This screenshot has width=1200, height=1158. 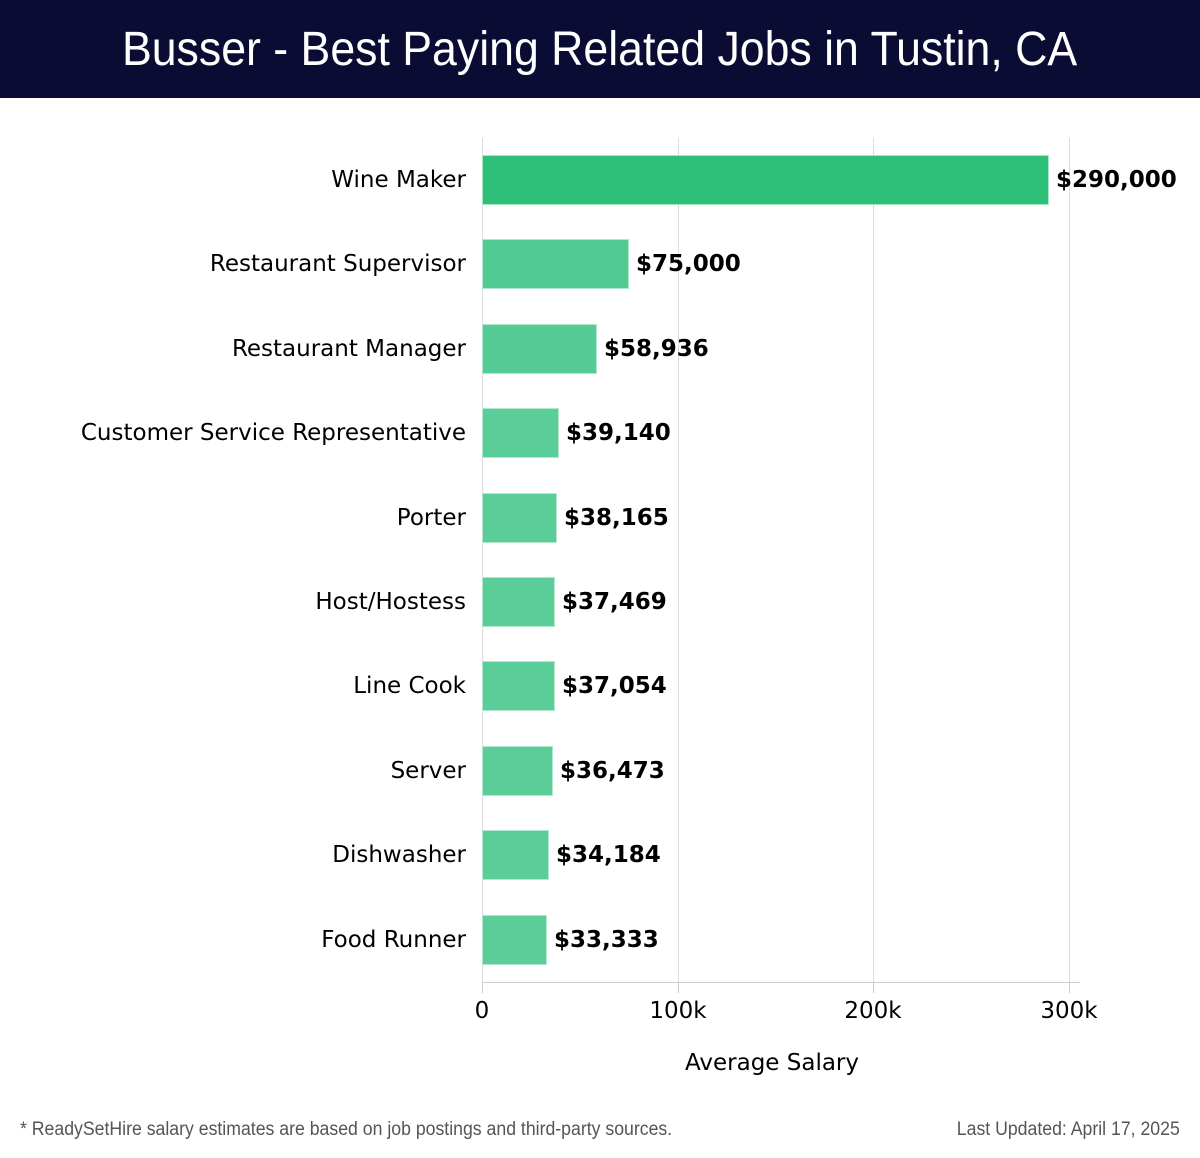 What do you see at coordinates (428, 770) in the screenshot?
I see `category-label: Server` at bounding box center [428, 770].